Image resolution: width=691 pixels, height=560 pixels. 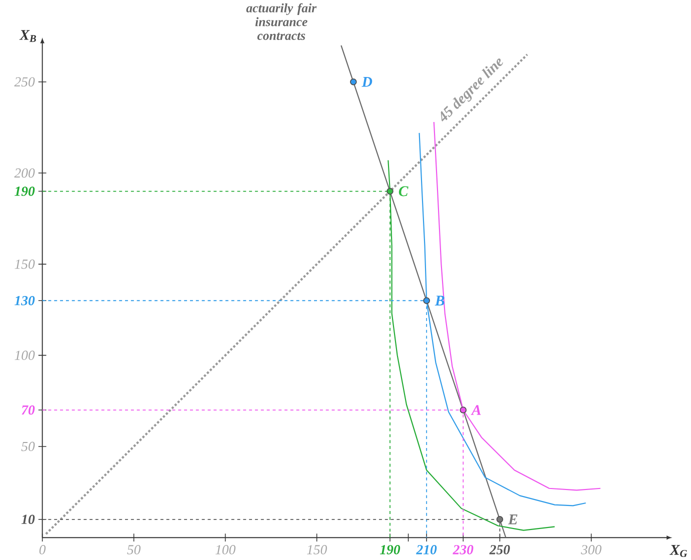 What do you see at coordinates (24, 355) in the screenshot?
I see `y-tick-label: 100` at bounding box center [24, 355].